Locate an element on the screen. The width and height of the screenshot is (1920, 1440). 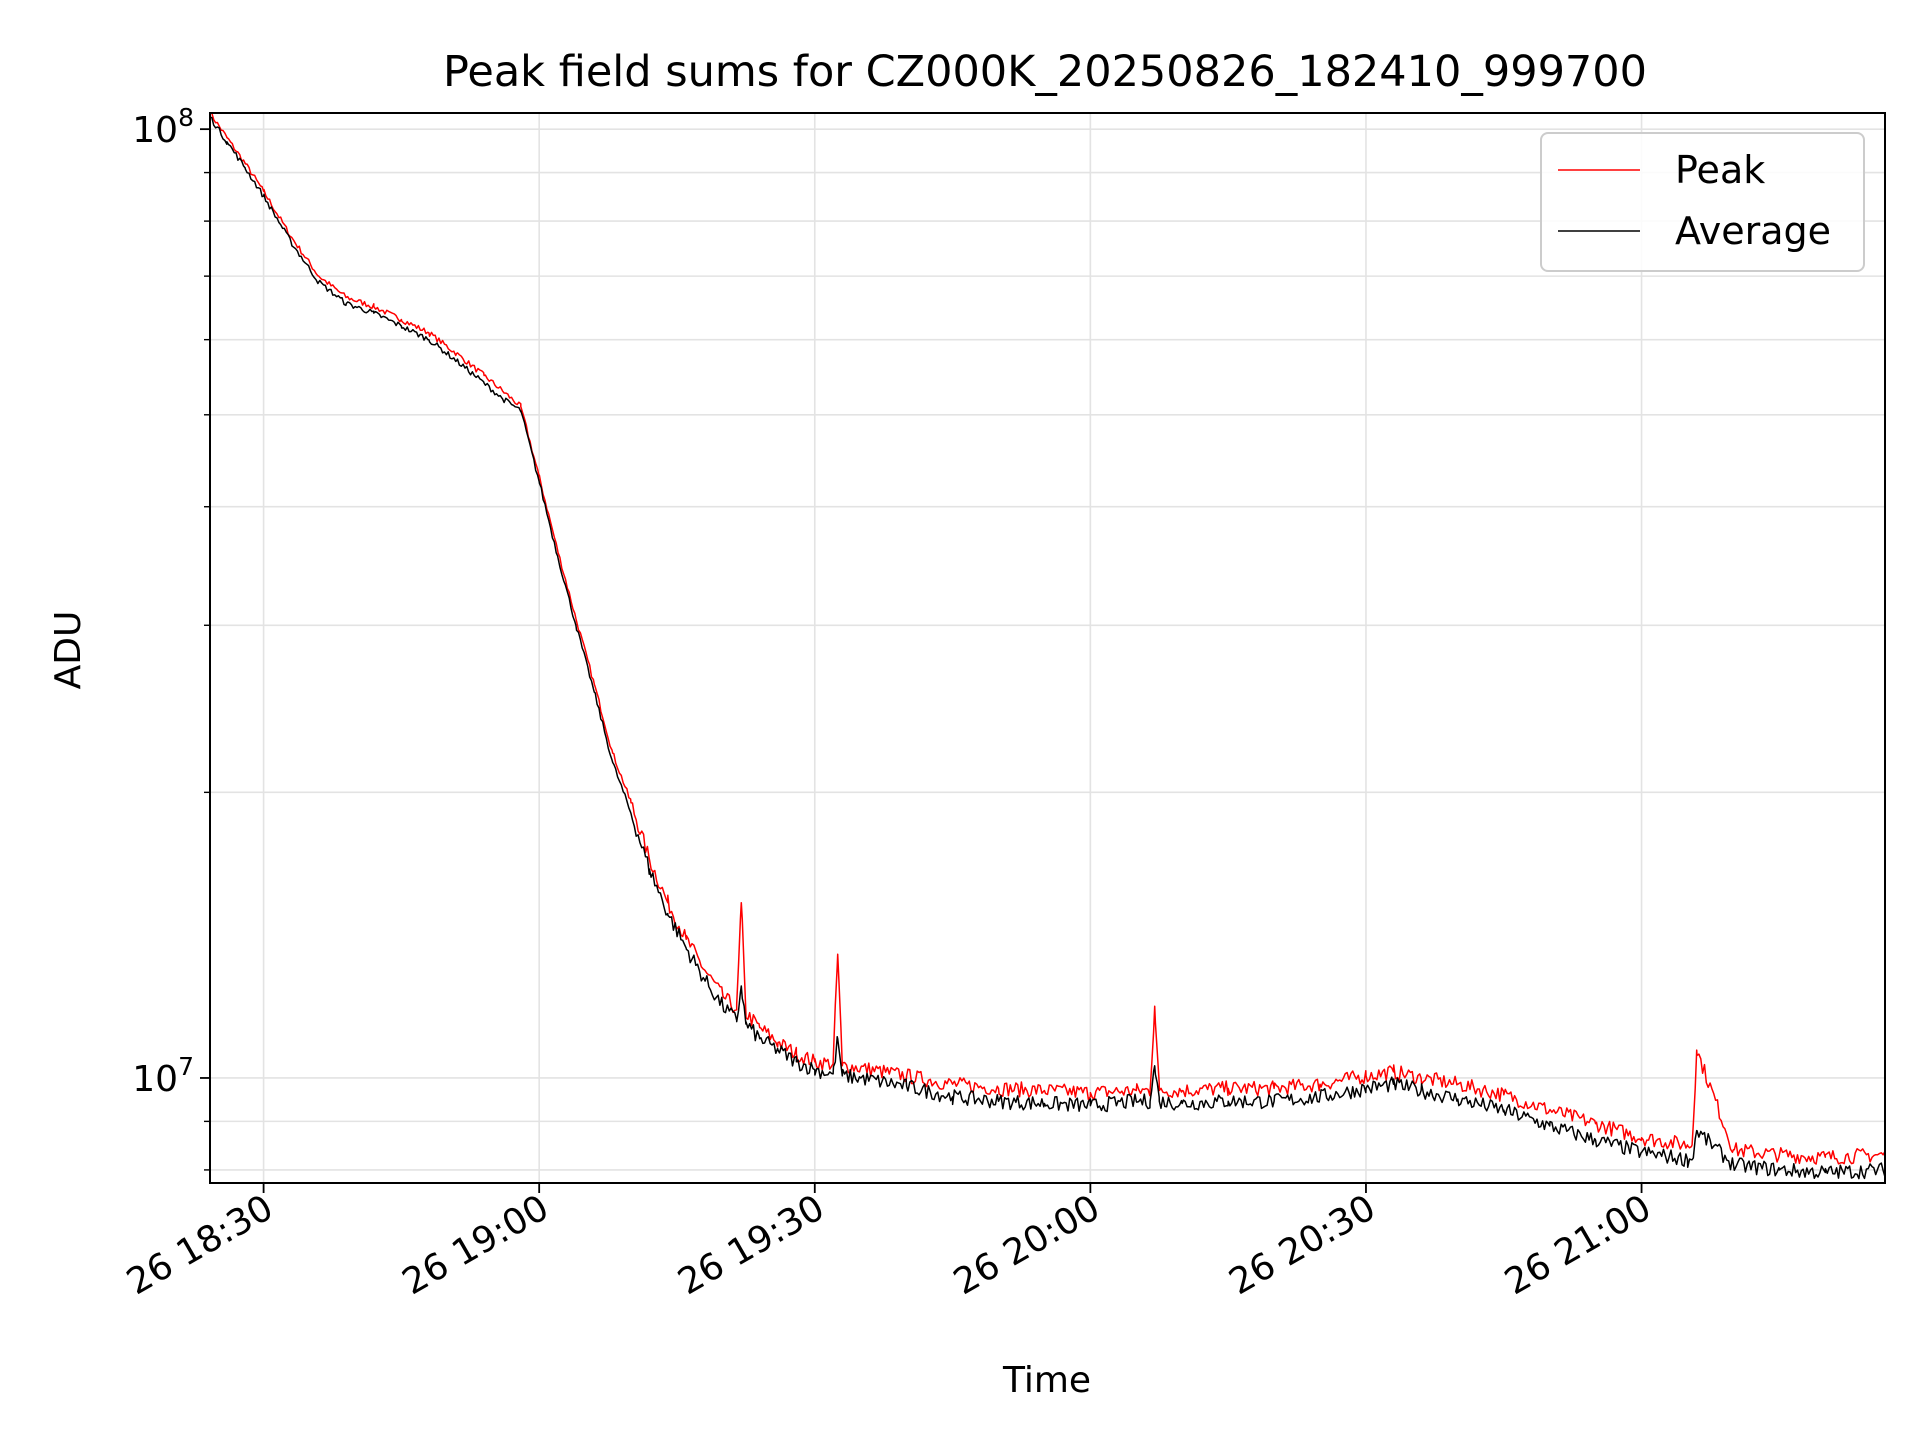
y-axis-label: ADU is located at coordinates (68, 650).